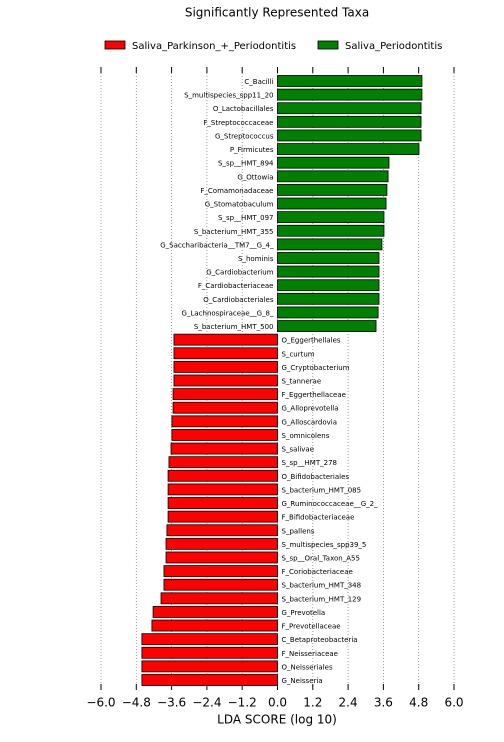 Image resolution: width=504 pixels, height=742 pixels. What do you see at coordinates (236, 286) in the screenshot?
I see `bar-label: F_Cardiobacteriaceae` at bounding box center [236, 286].